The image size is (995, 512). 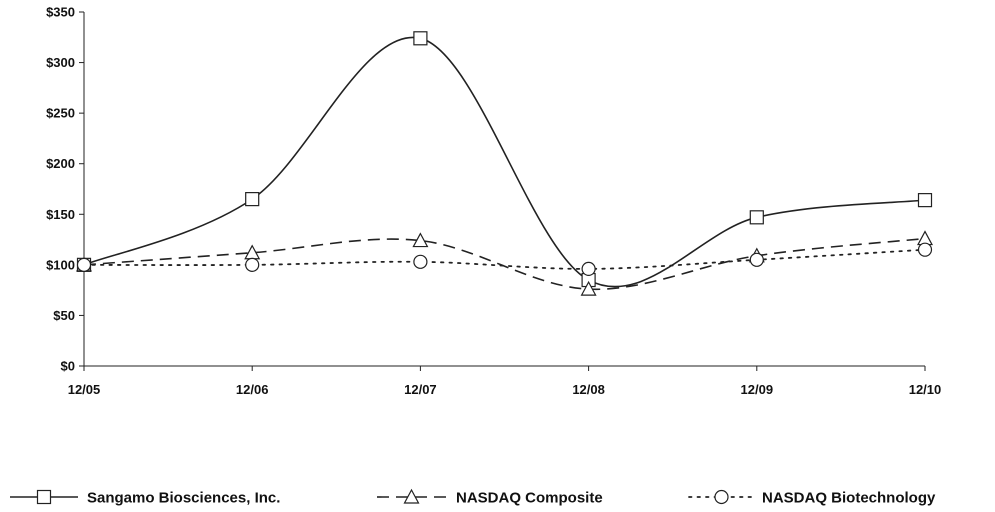 What do you see at coordinates (757, 389) in the screenshot?
I see `x-tick-label: 12/09` at bounding box center [757, 389].